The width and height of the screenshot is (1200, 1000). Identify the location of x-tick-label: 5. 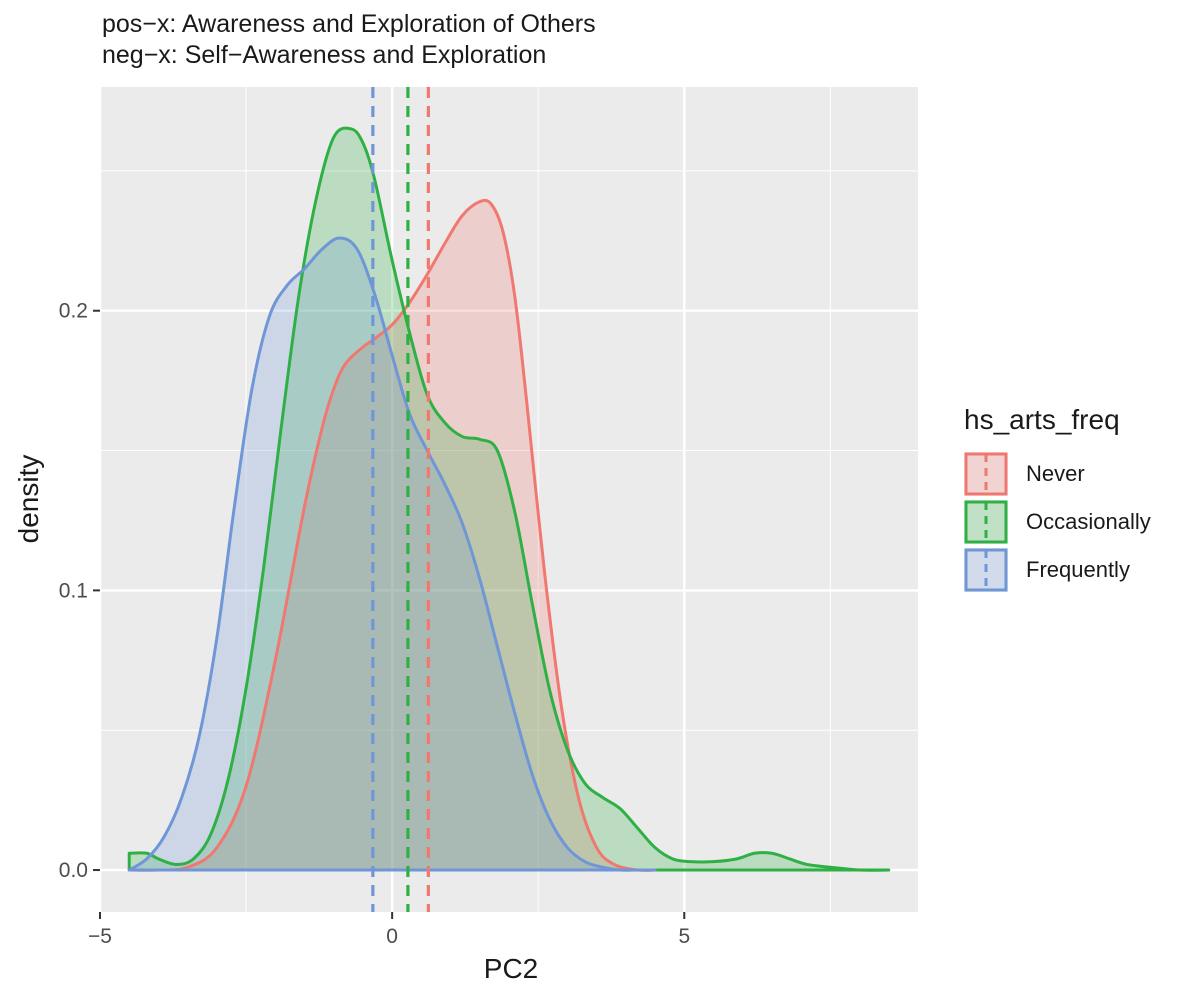
(684, 936).